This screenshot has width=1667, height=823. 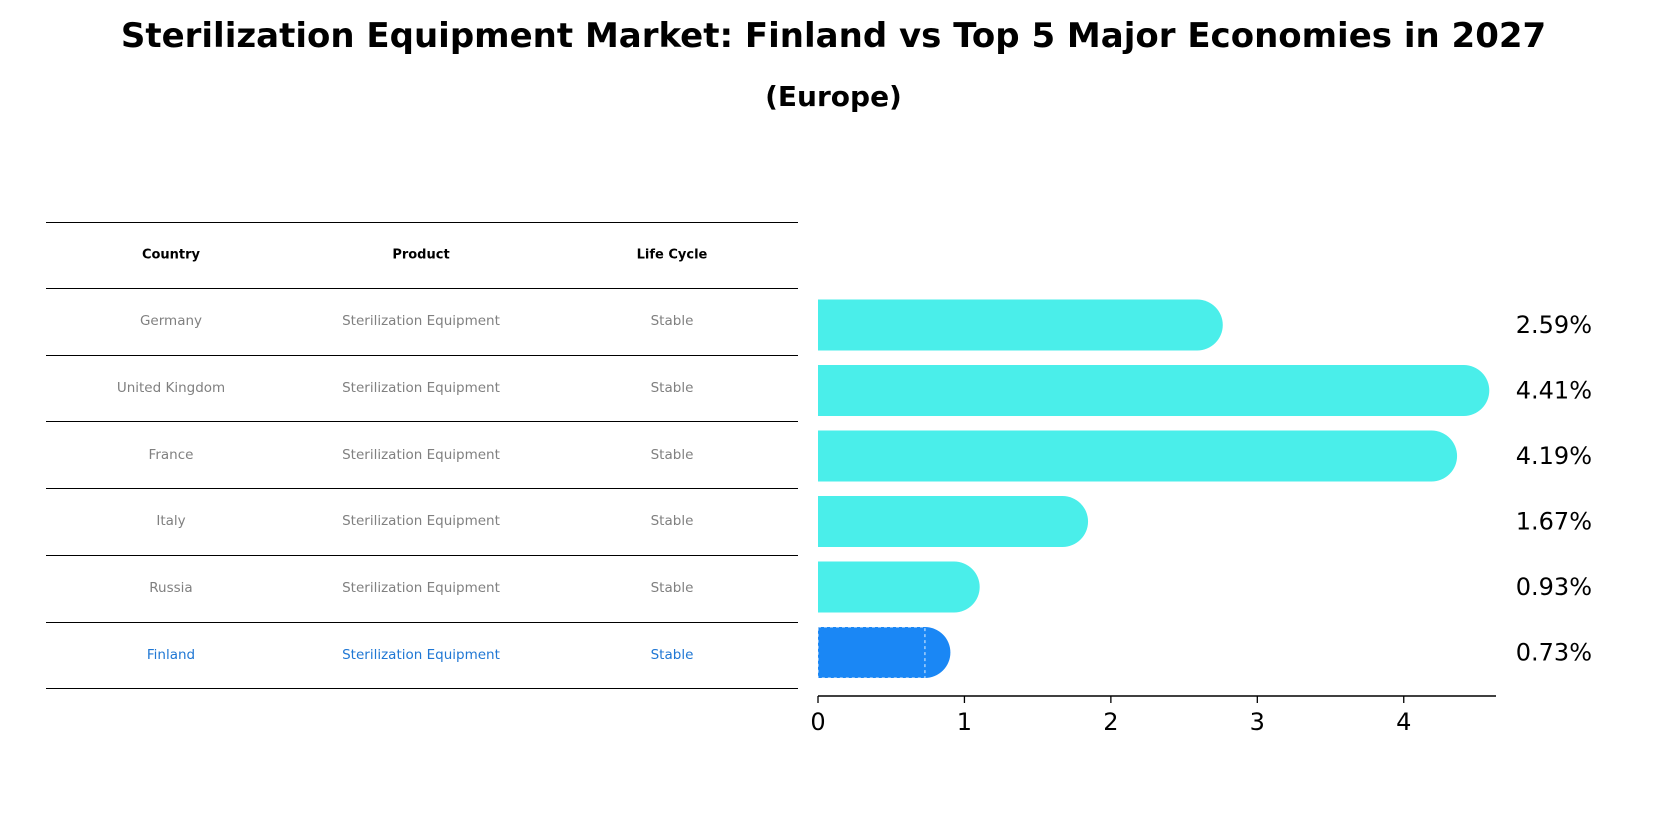 I want to click on bar-value-label: 0.73%, so click(x=1554, y=653).